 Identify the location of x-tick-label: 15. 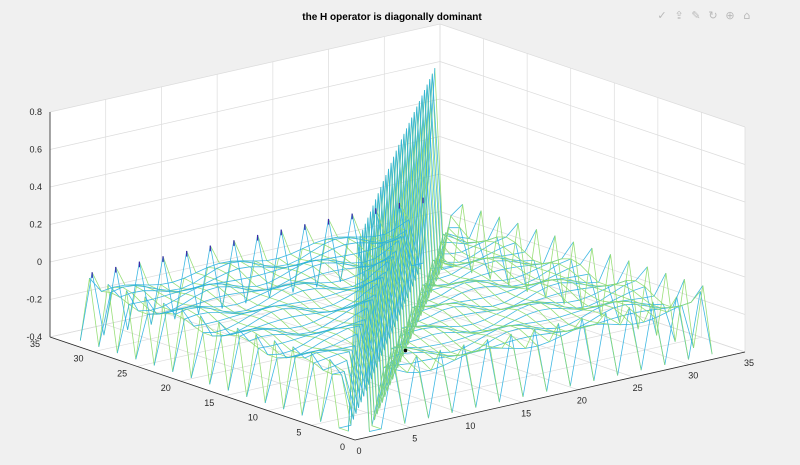
(526, 413).